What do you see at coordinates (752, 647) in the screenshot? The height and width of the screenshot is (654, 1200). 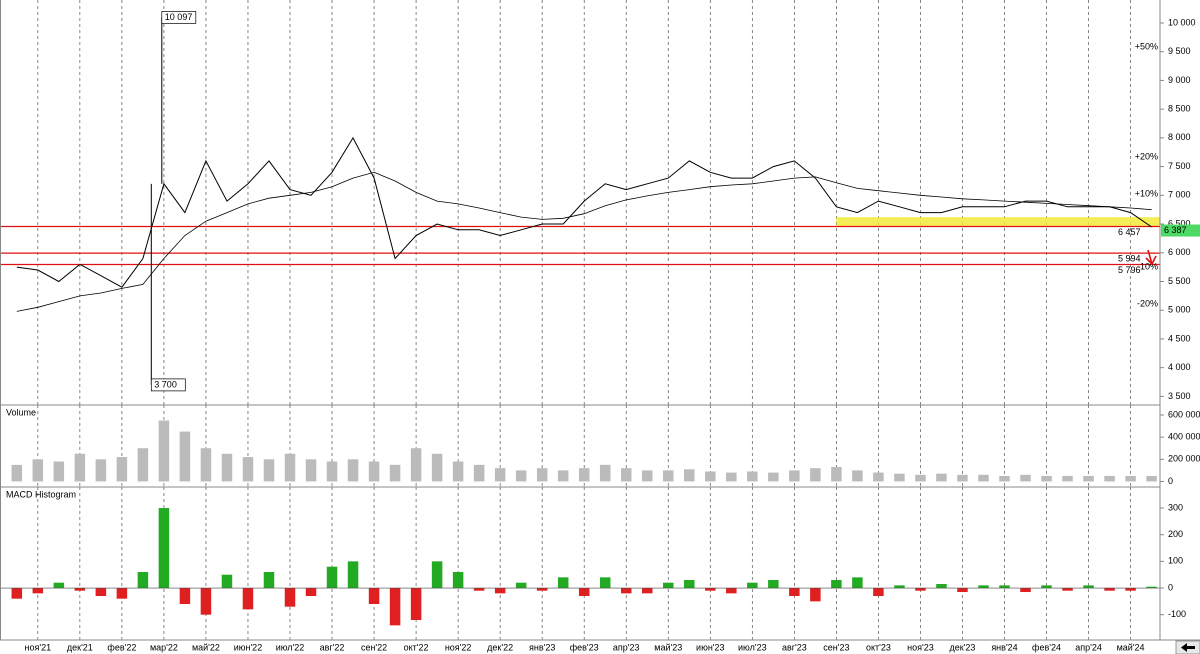 I see `x-tick-label: июл'23` at bounding box center [752, 647].